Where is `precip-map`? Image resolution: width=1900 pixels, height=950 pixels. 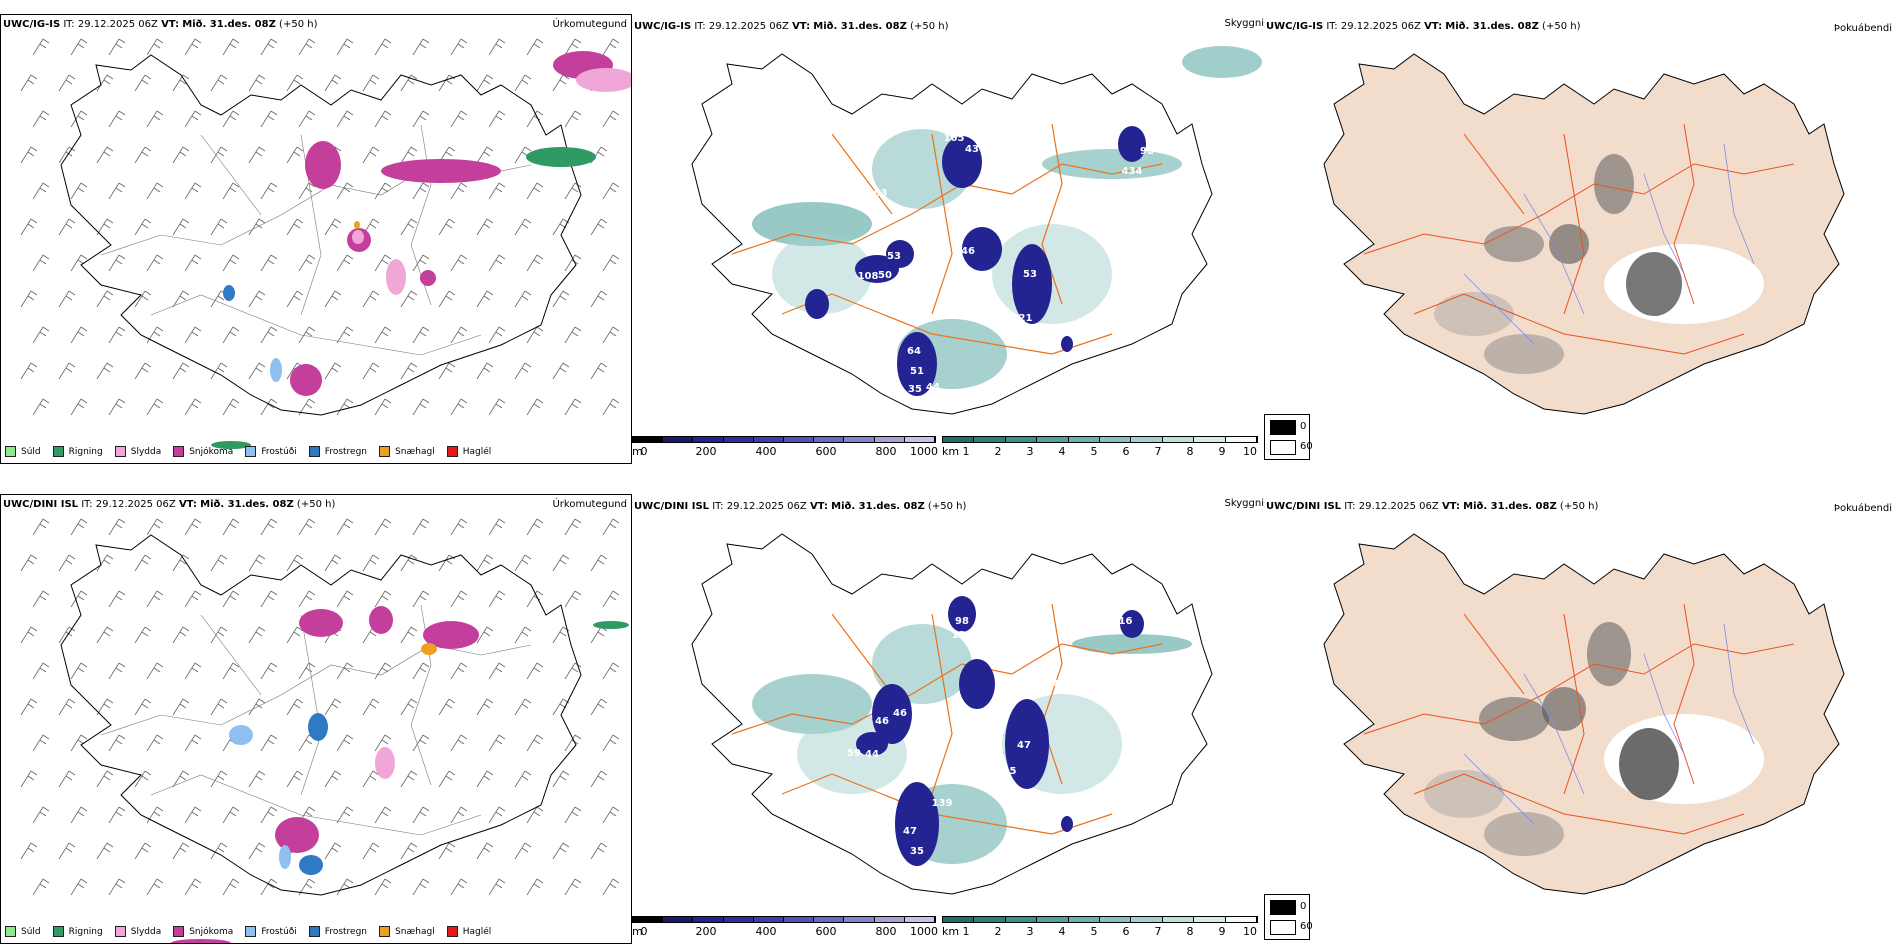 precip-map is located at coordinates (325, 243).